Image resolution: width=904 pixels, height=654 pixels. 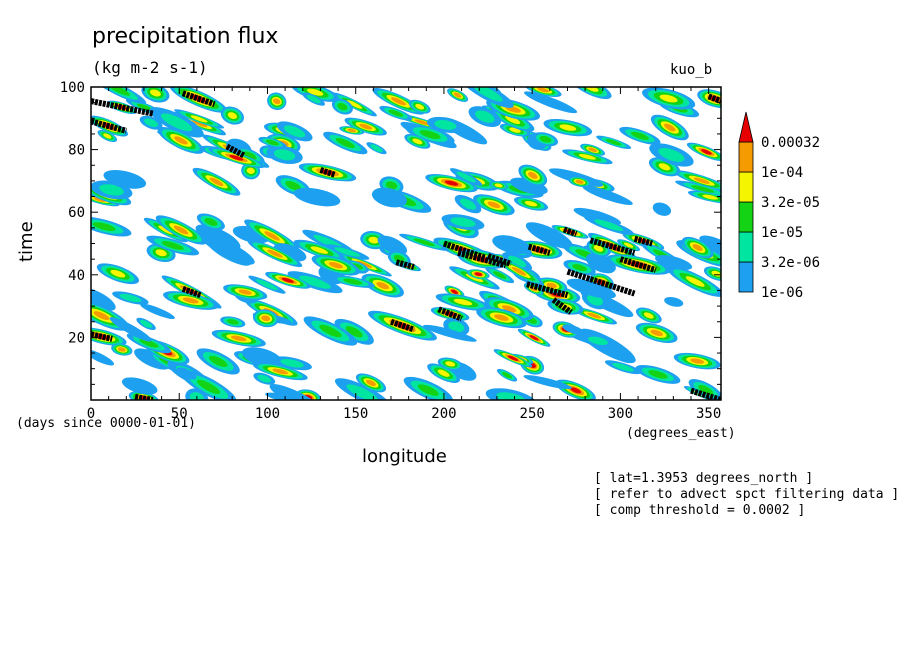 What do you see at coordinates (782, 233) in the screenshot?
I see `colorbar-label: 1e-05` at bounding box center [782, 233].